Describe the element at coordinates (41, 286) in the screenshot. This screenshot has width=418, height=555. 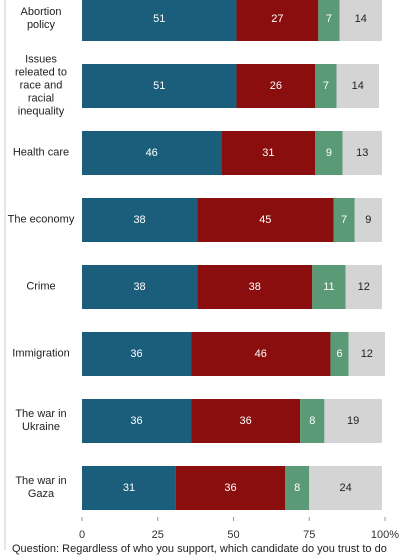
I see `category-label: Crime` at that location.